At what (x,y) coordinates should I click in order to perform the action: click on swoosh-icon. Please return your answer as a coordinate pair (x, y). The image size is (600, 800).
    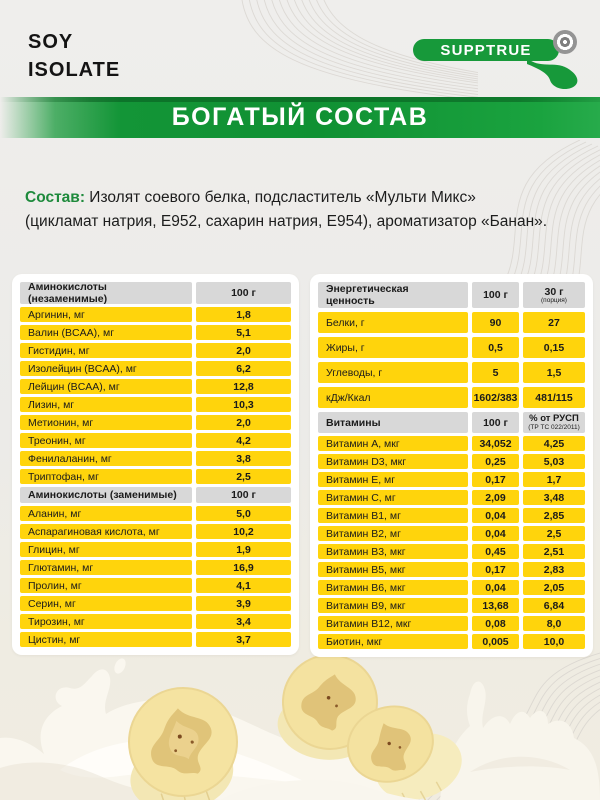
    Looking at the image, I should click on (552, 74).